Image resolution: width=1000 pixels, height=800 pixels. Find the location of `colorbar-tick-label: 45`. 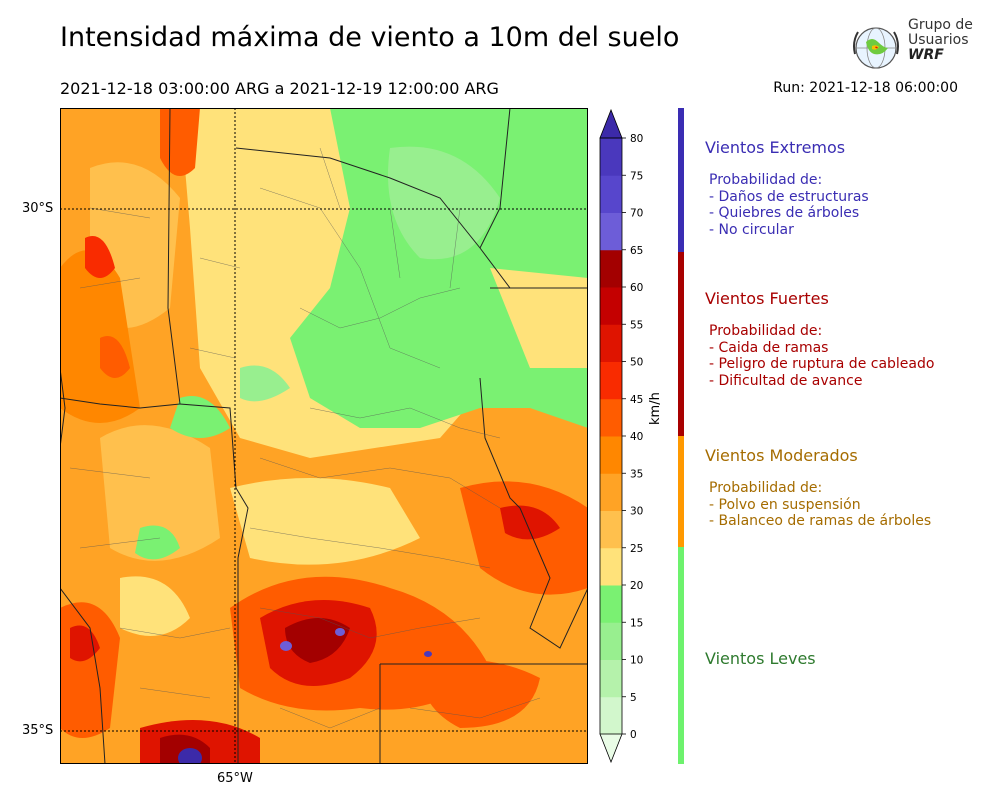

colorbar-tick-label: 45 is located at coordinates (636, 400).